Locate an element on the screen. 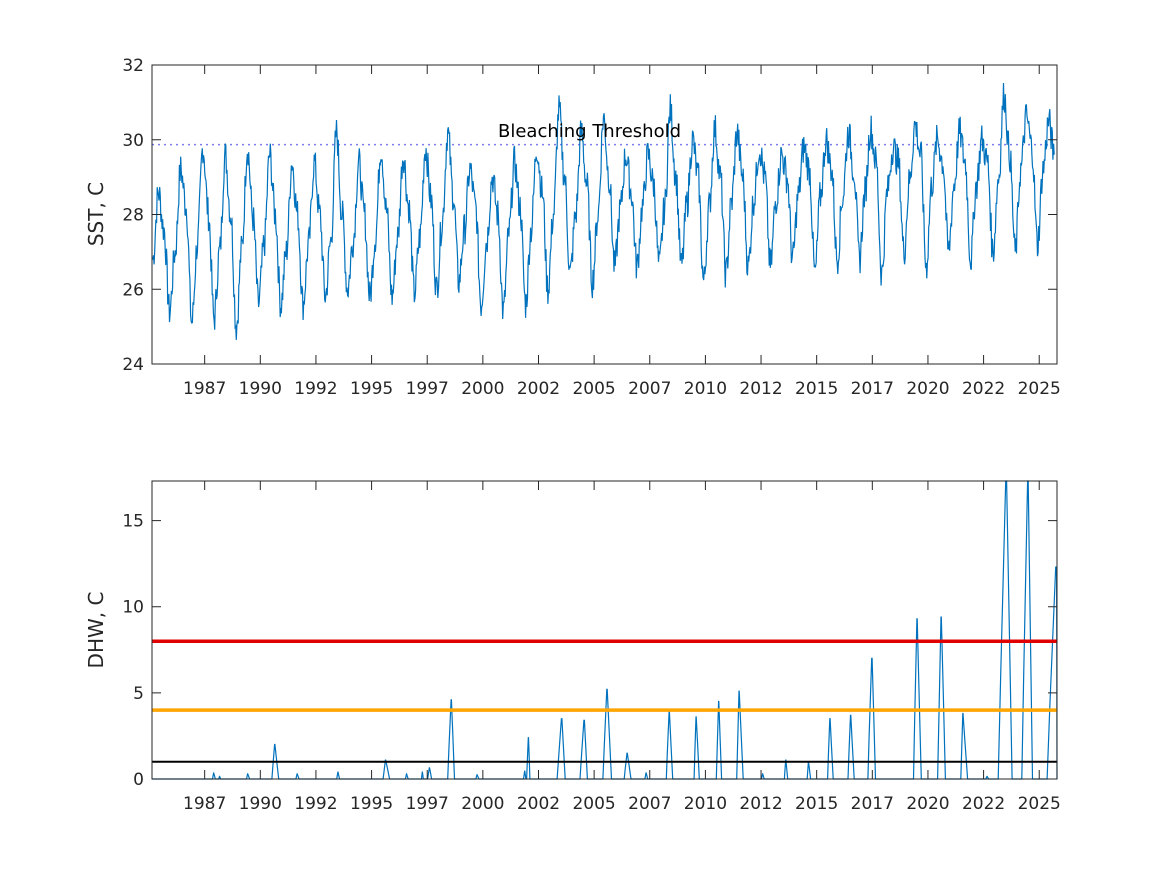 This screenshot has width=1167, height=875. dhw-xtick-label: 2000 is located at coordinates (482, 804).